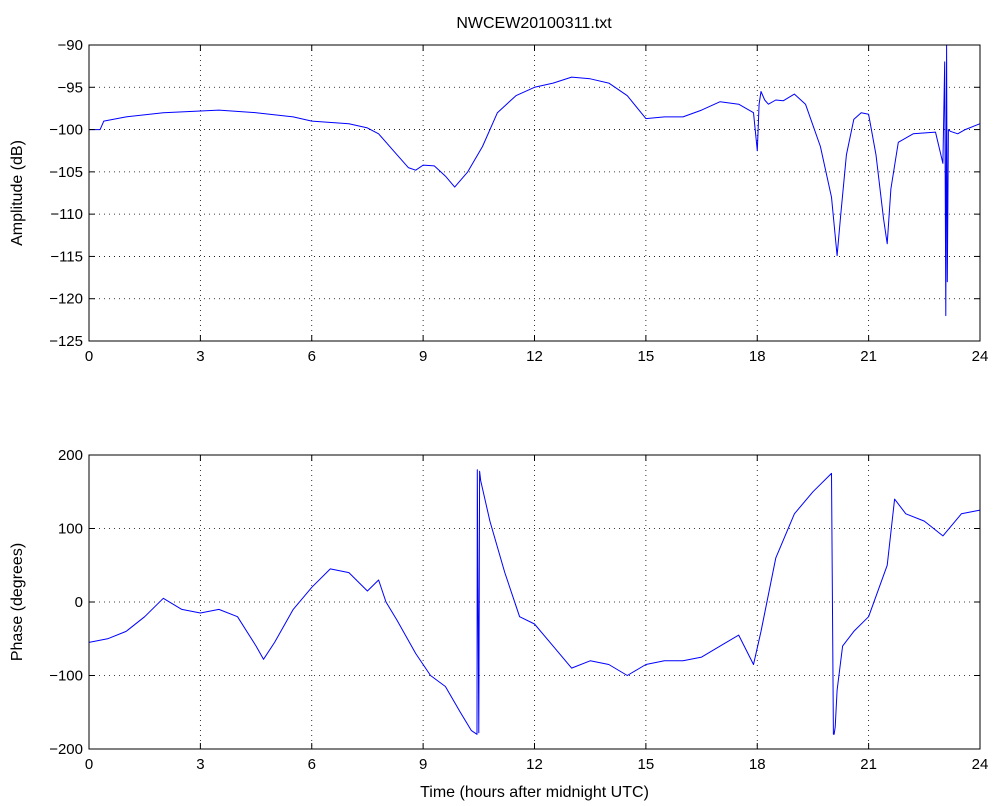 The width and height of the screenshot is (998, 806). Describe the element at coordinates (66, 172) in the screenshot. I see `y-tick-label: −105` at that location.